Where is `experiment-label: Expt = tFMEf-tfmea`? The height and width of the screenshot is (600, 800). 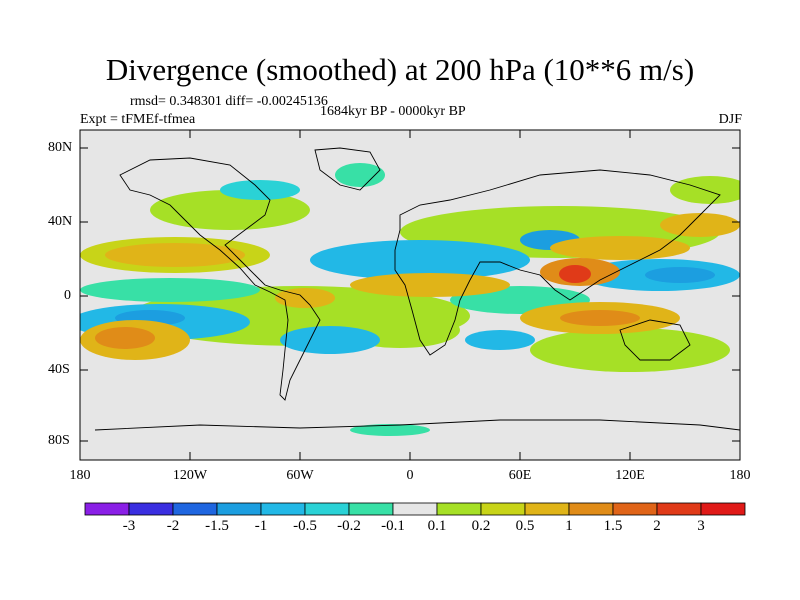
experiment-label: Expt = tFMEf-tfmea is located at coordinates (138, 119).